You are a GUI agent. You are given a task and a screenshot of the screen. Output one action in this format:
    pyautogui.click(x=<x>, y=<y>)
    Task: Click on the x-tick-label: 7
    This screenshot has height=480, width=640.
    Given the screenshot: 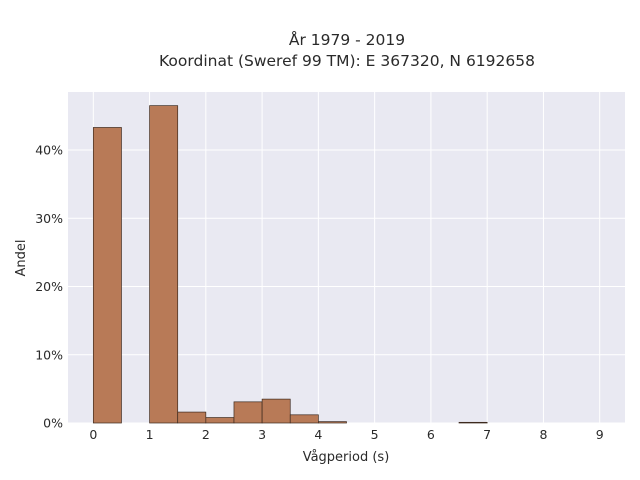 What is the action you would take?
    pyautogui.click(x=487, y=434)
    